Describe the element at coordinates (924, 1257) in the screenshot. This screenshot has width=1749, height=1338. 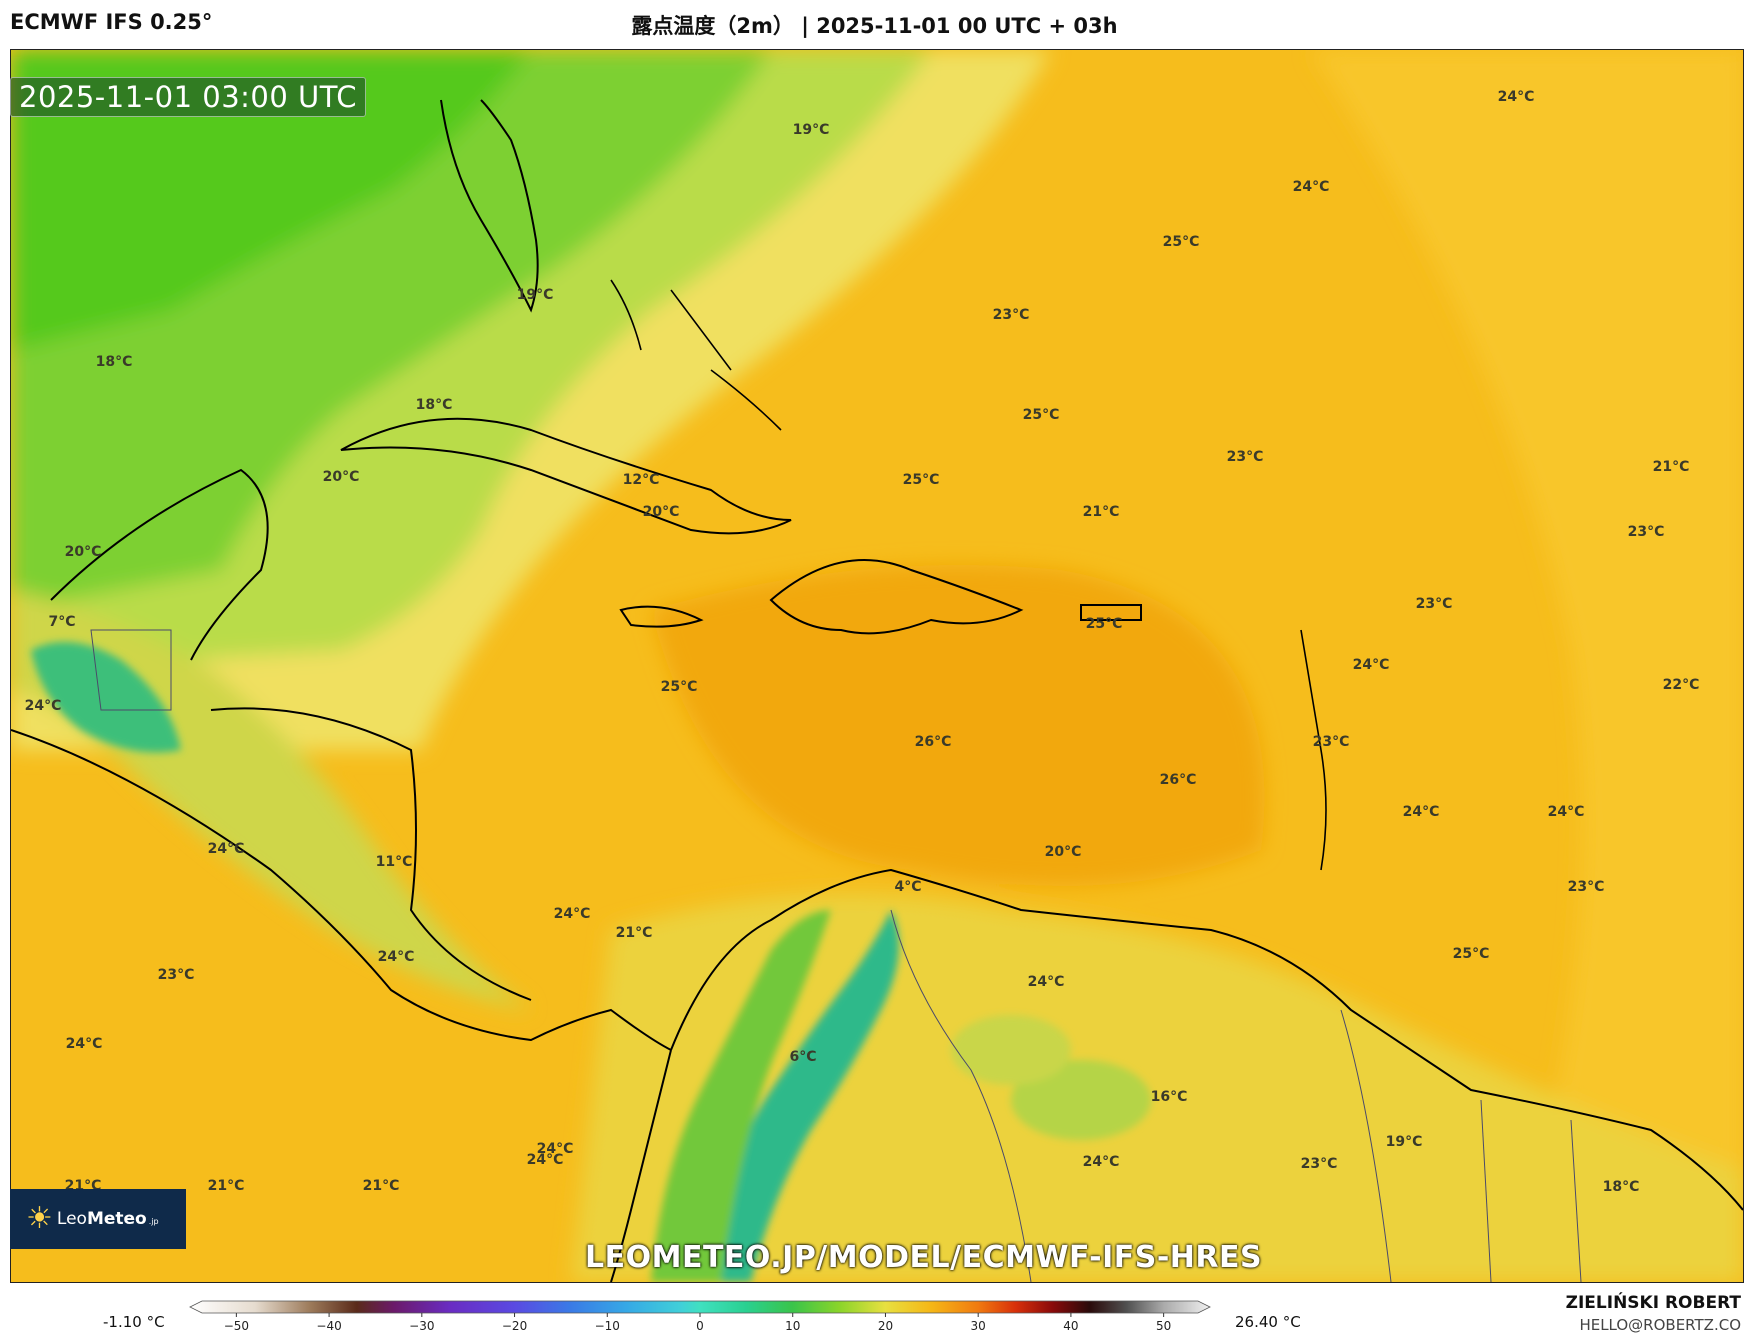
I see `source-url-watermark: LEOMETEO.JP/MODEL/ECMWF-IFS-HRES` at that location.